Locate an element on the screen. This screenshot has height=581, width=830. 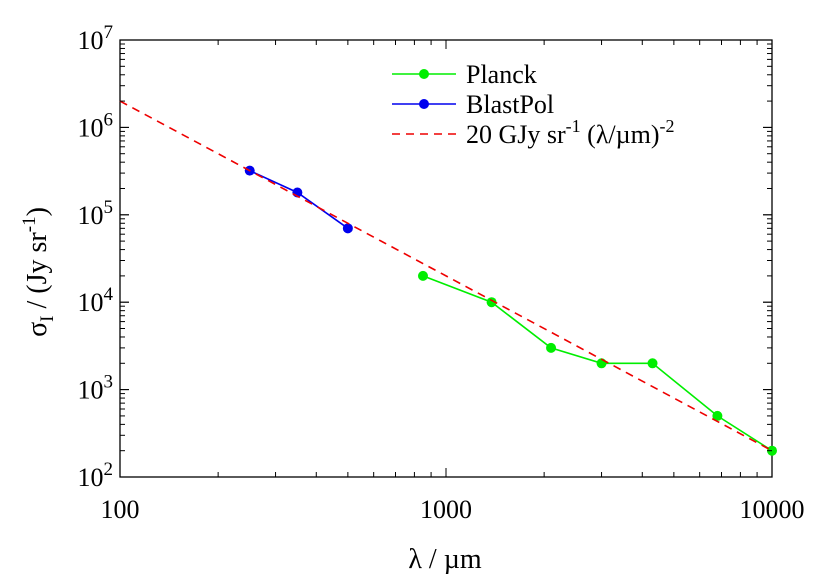
y-tick-label: 10⁶ is located at coordinates (96, 125).